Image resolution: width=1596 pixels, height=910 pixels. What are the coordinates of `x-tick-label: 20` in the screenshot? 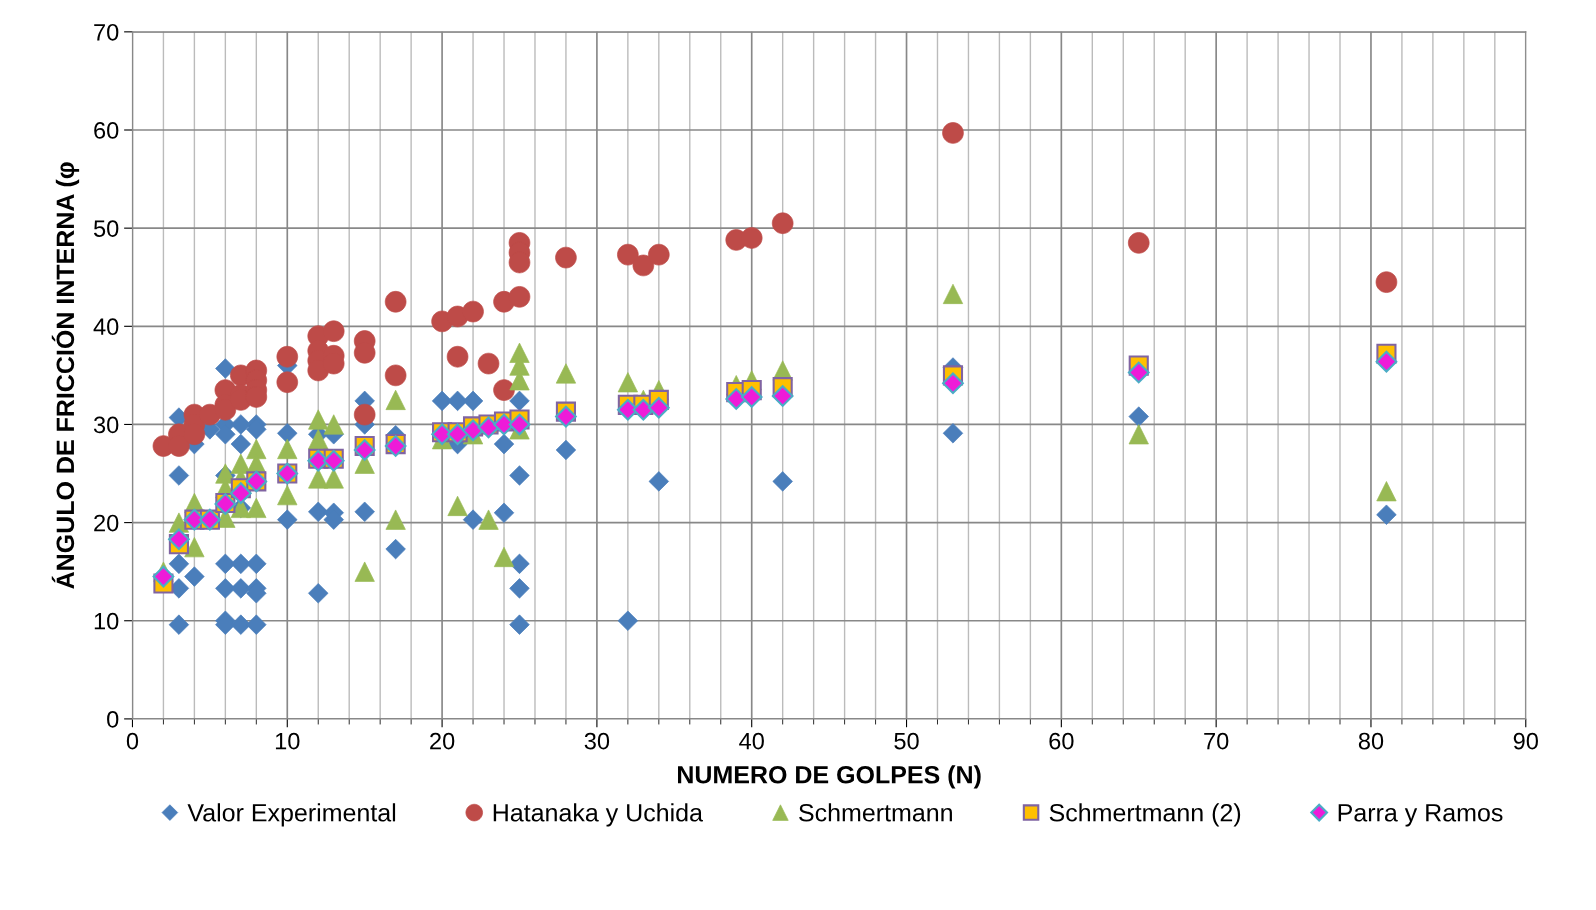 It's located at (442, 741).